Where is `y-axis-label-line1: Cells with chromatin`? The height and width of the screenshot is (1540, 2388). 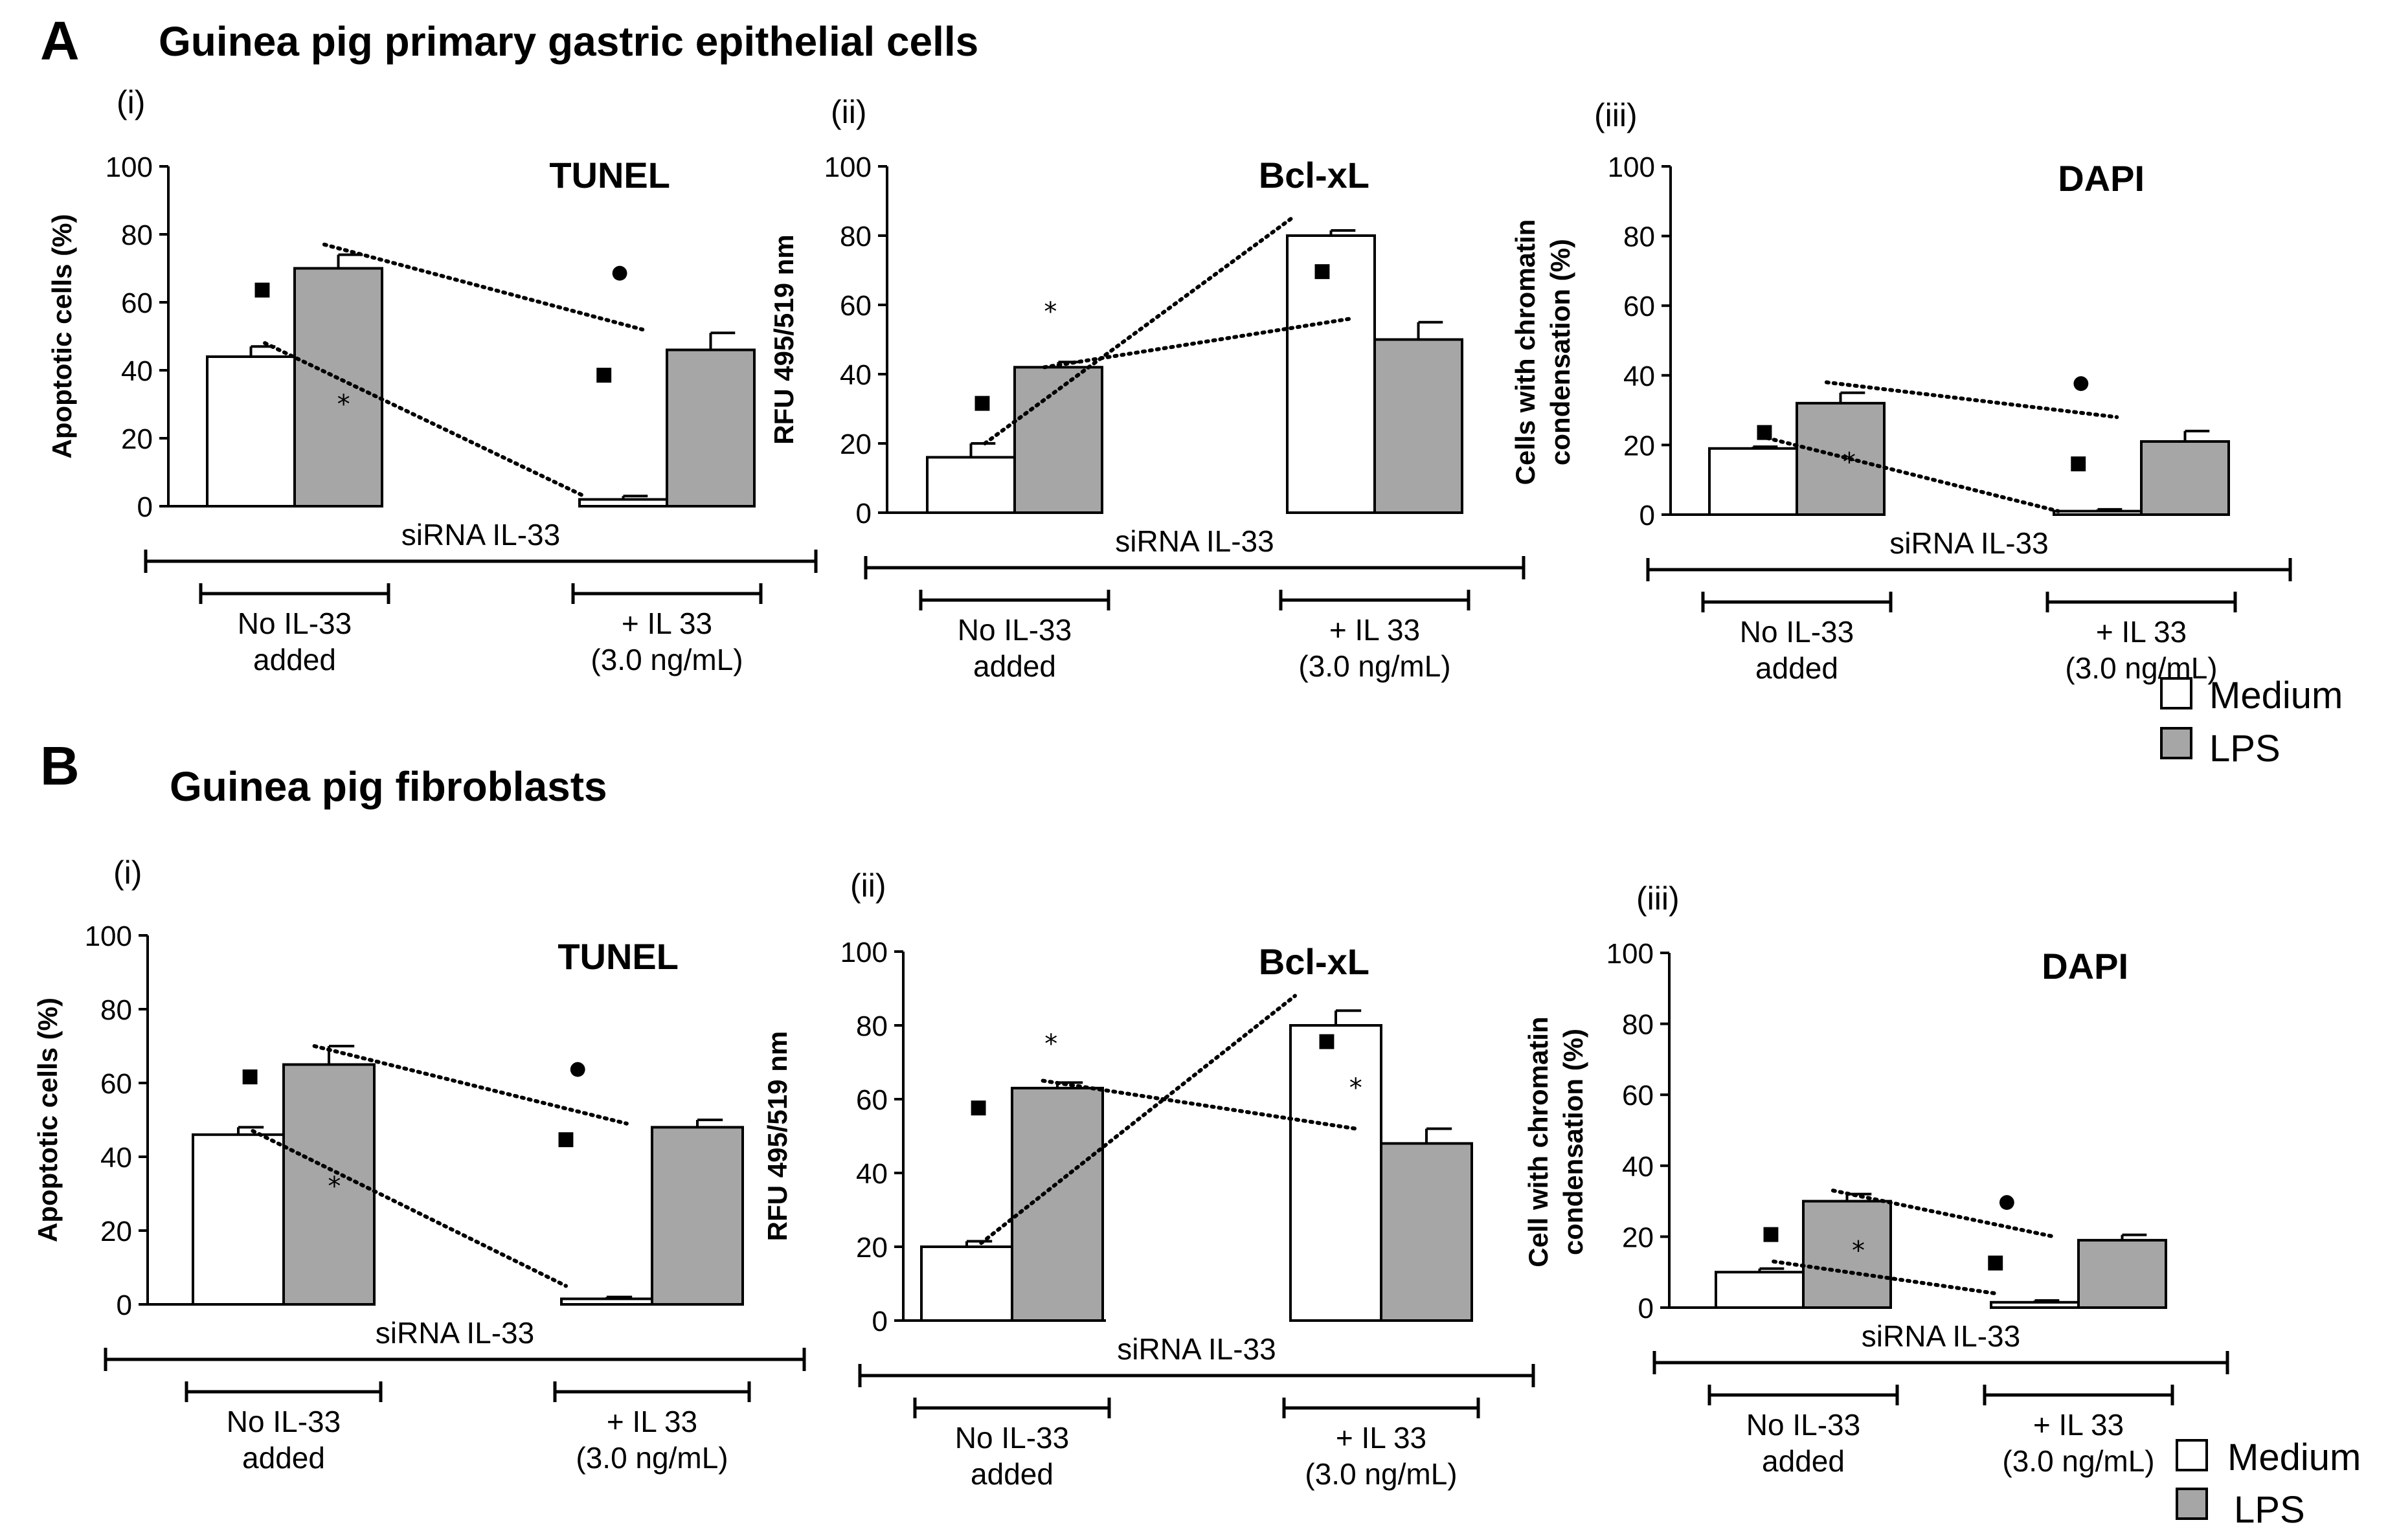 y-axis-label-line1: Cells with chromatin is located at coordinates (1525, 352).